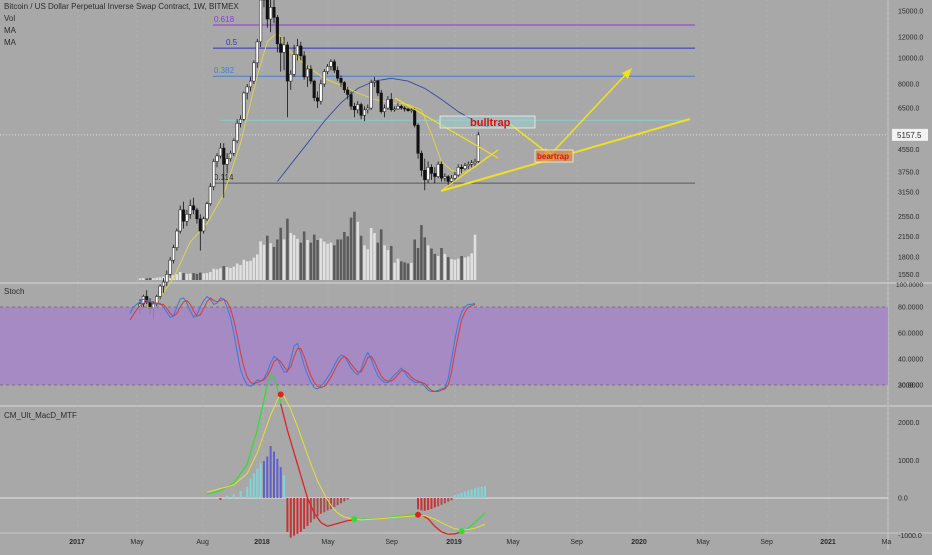  What do you see at coordinates (909, 237) in the screenshot?
I see `price-tick-label: 2150.0` at bounding box center [909, 237].